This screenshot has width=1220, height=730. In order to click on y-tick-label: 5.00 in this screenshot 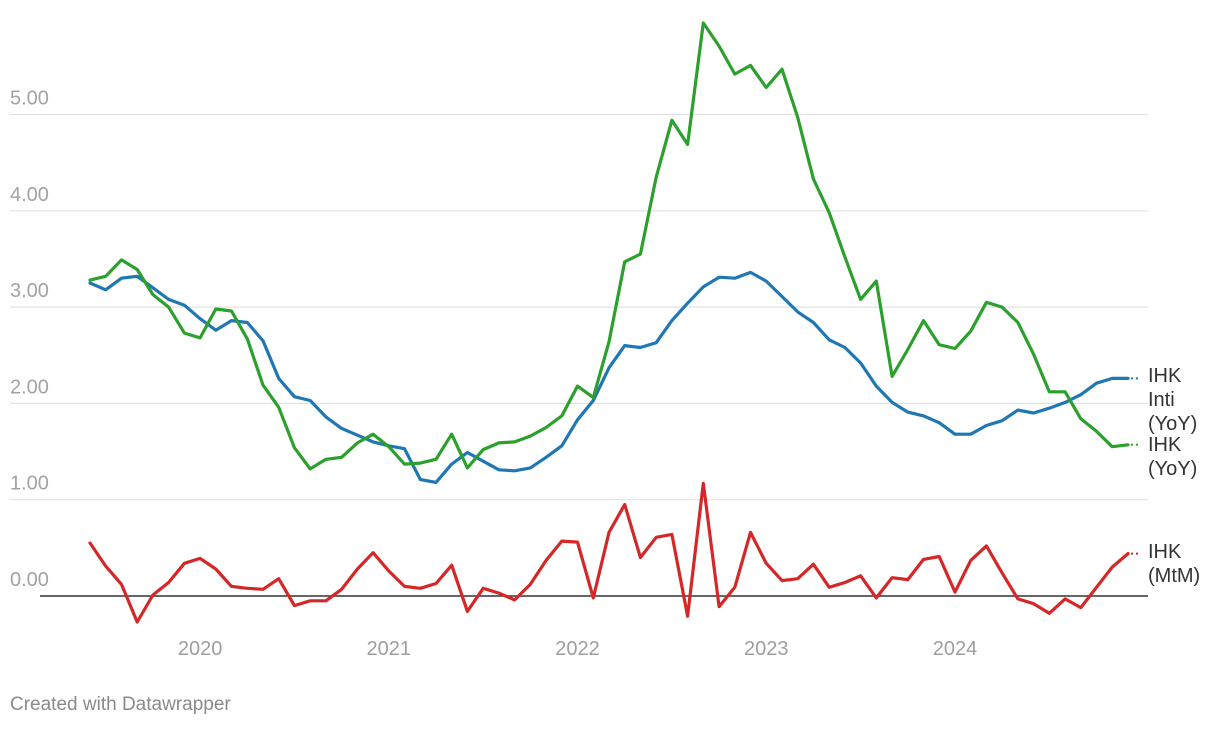, I will do `click(29, 99)`.